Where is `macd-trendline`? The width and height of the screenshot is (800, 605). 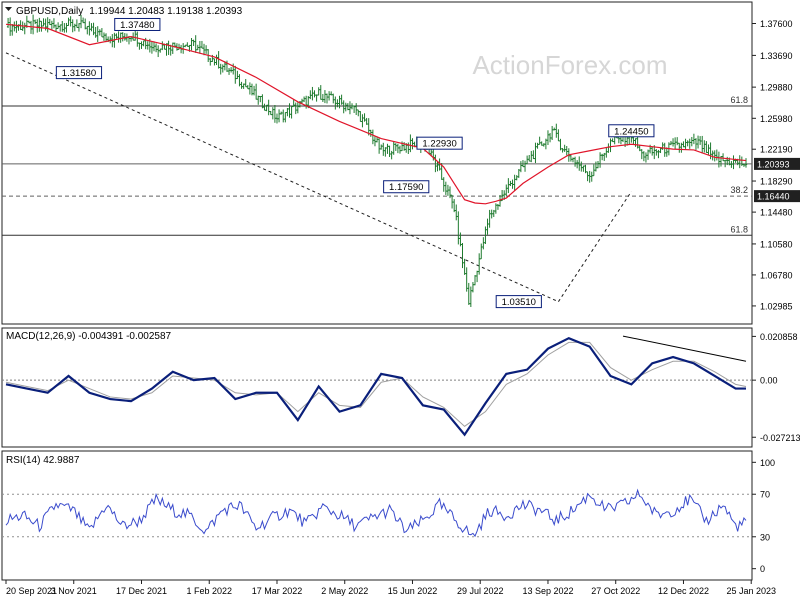 macd-trendline is located at coordinates (684, 348).